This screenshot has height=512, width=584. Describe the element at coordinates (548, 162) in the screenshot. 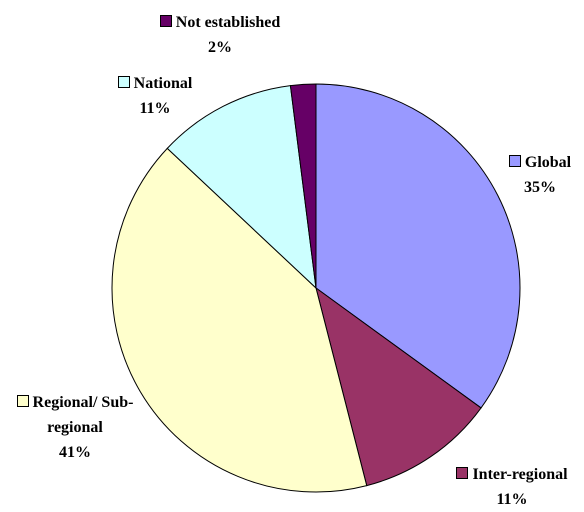

I see `category-name: Global` at that location.